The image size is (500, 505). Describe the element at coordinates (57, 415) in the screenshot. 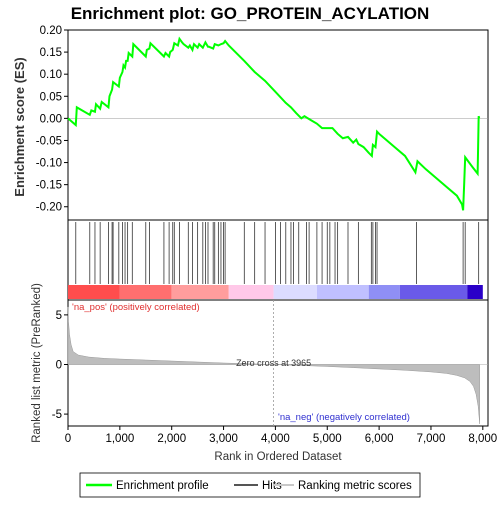

I see `metric-y-tick-label: -5` at that location.